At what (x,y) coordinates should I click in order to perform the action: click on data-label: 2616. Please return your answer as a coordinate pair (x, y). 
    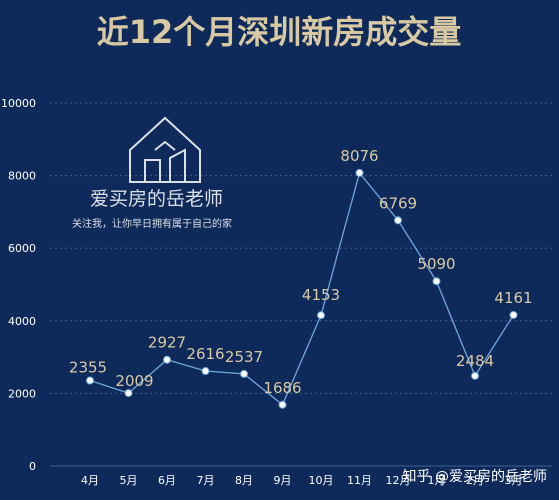
    Looking at the image, I should click on (205, 354).